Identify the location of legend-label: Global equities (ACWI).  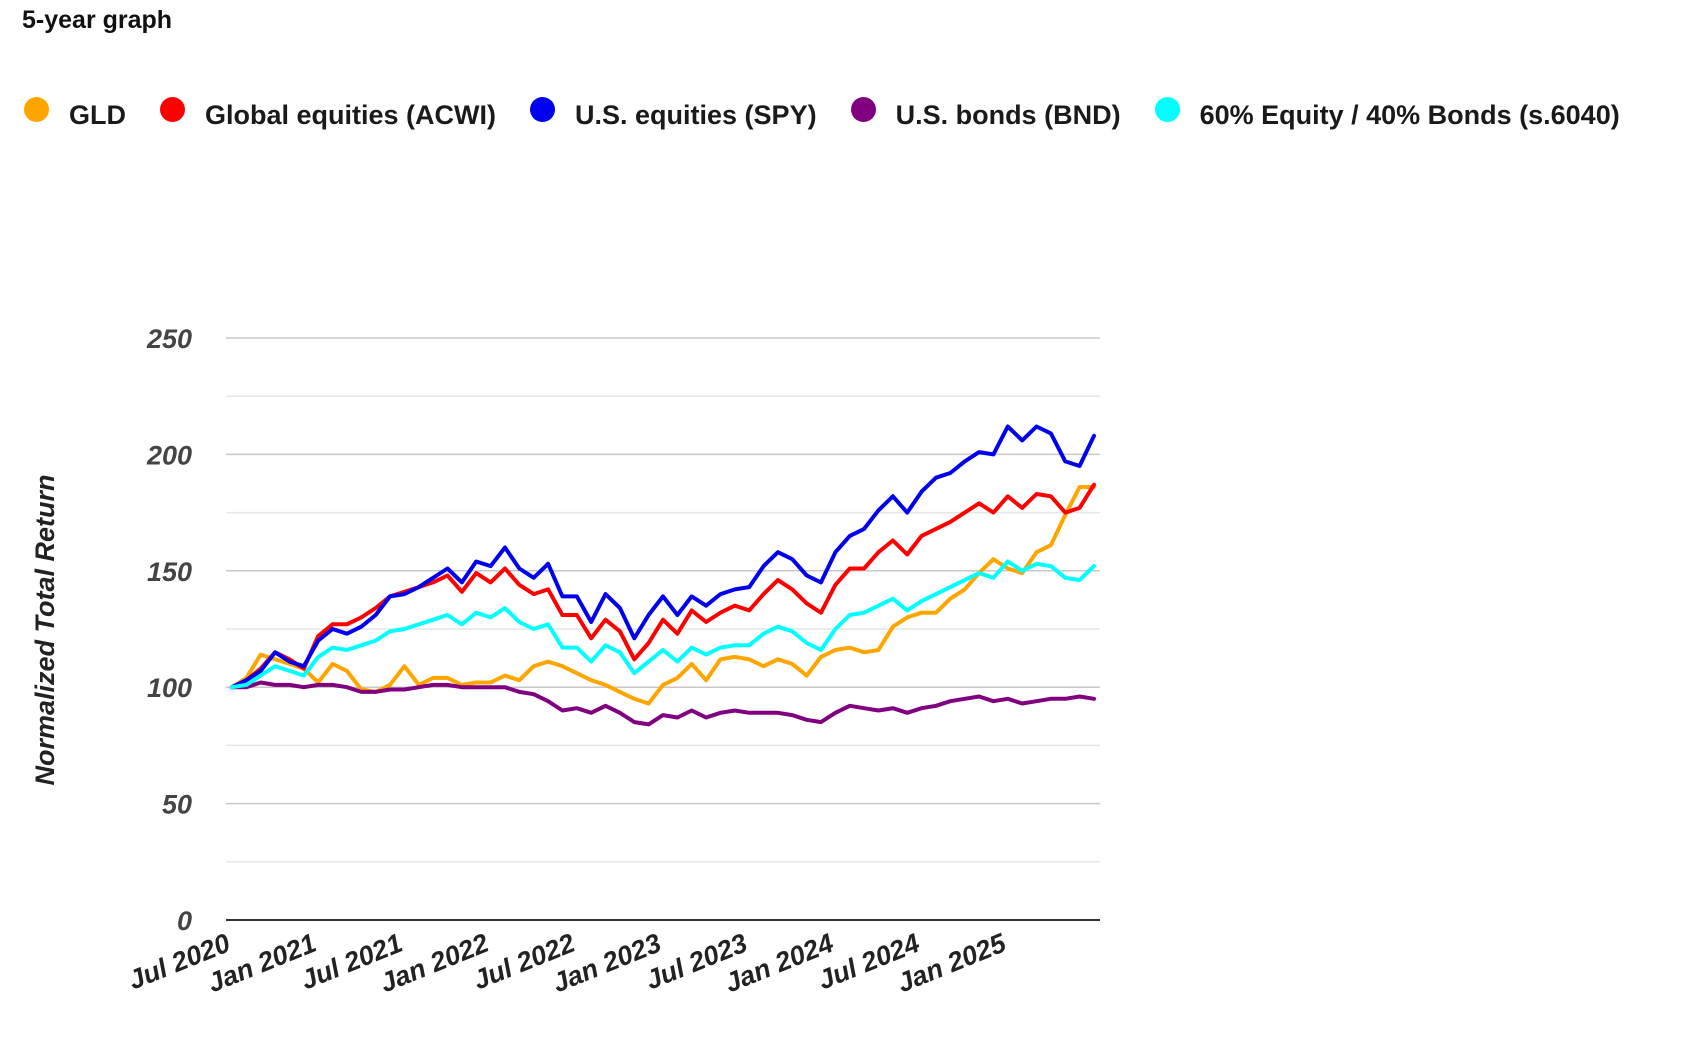
(351, 115).